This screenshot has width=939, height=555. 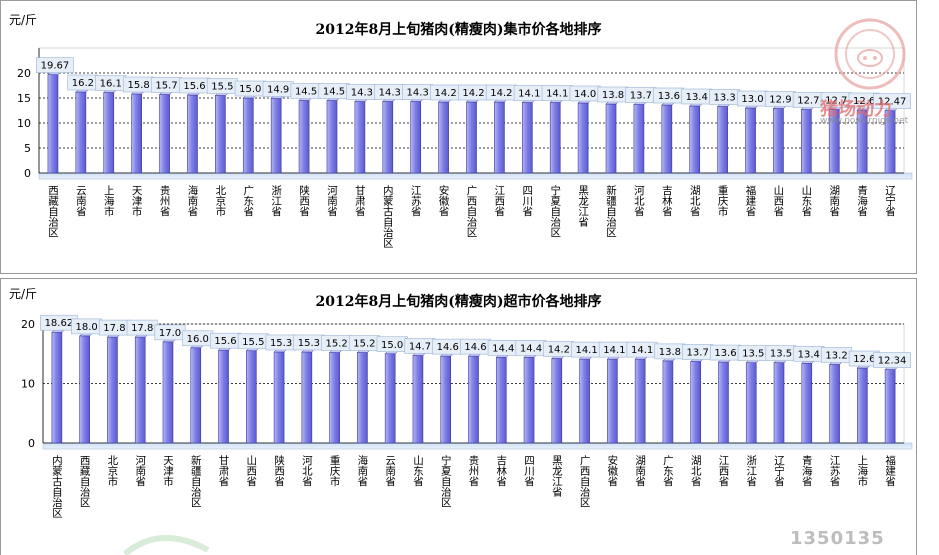 What do you see at coordinates (59, 323) in the screenshot?
I see `data-label: 18.62` at bounding box center [59, 323].